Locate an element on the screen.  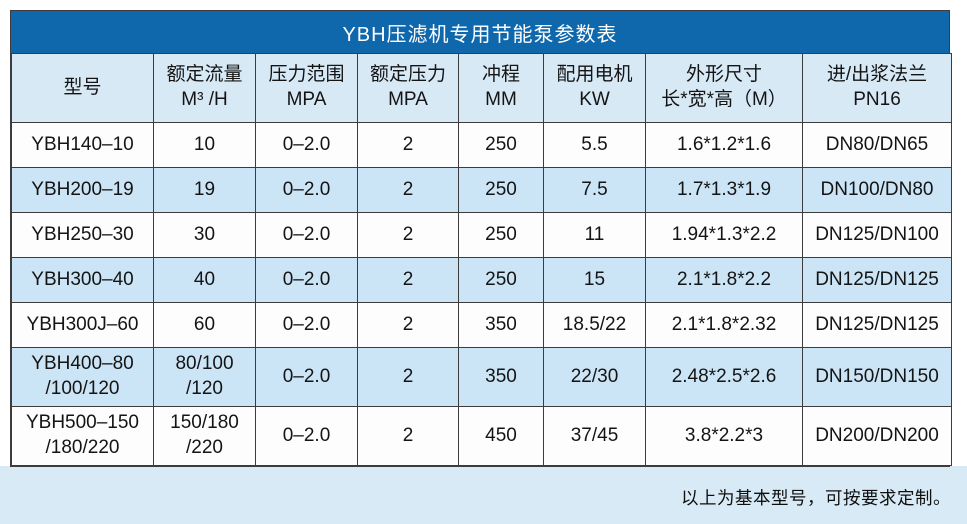
table-cell: 10 is located at coordinates (204, 145).